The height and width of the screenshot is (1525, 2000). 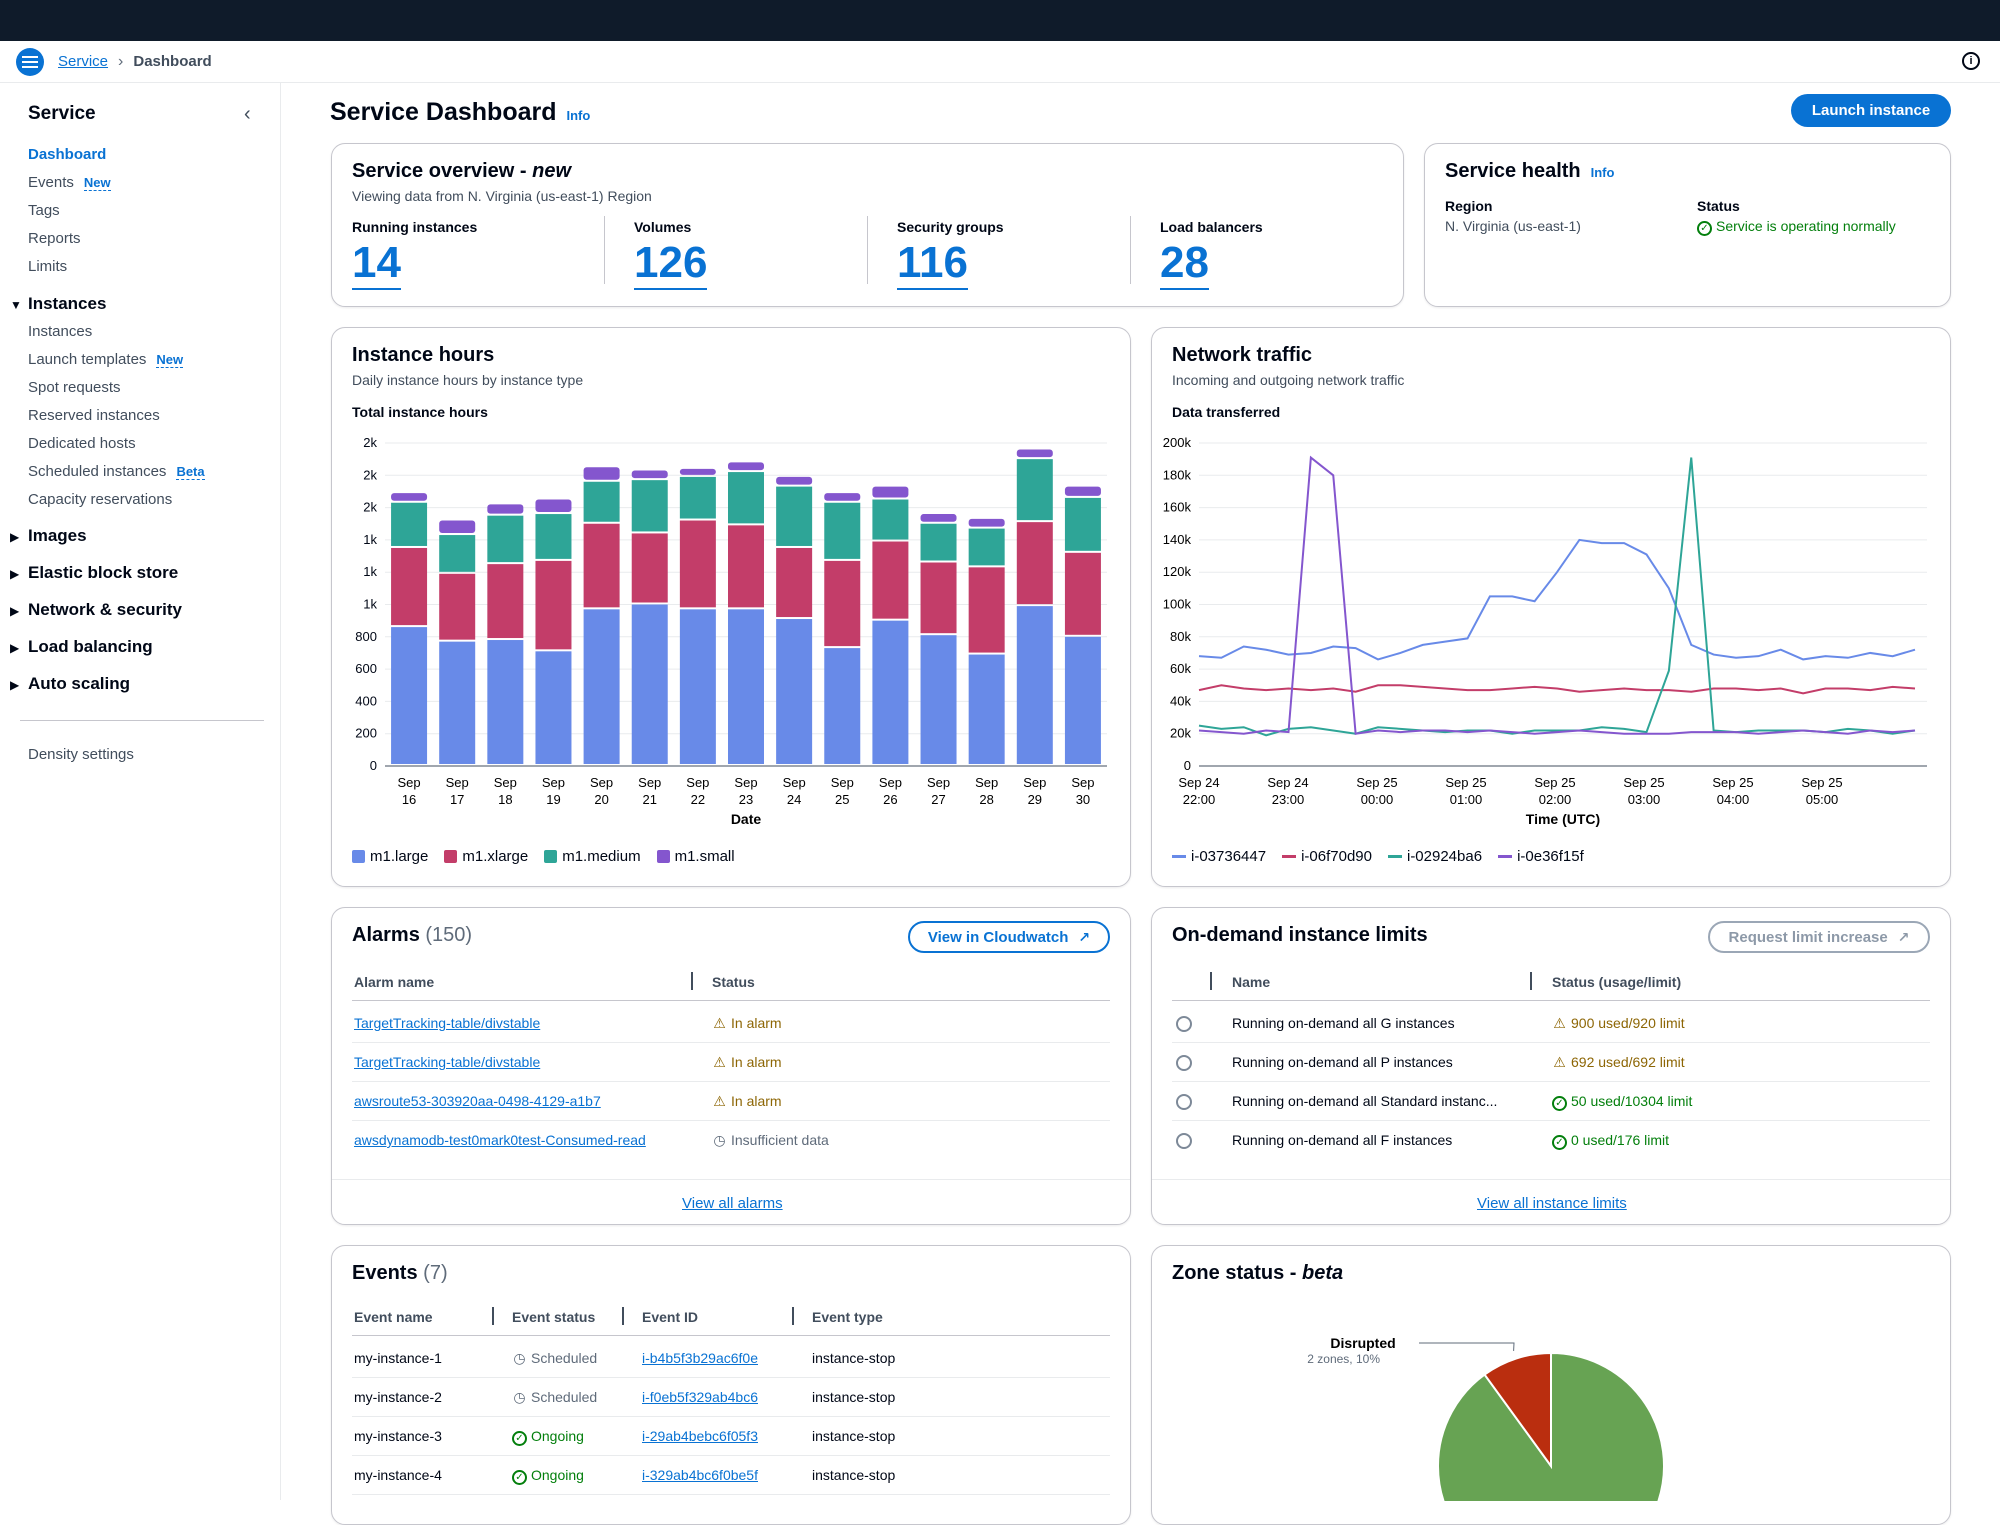 I want to click on series-line-i-0e36f15f, so click(x=1557, y=595).